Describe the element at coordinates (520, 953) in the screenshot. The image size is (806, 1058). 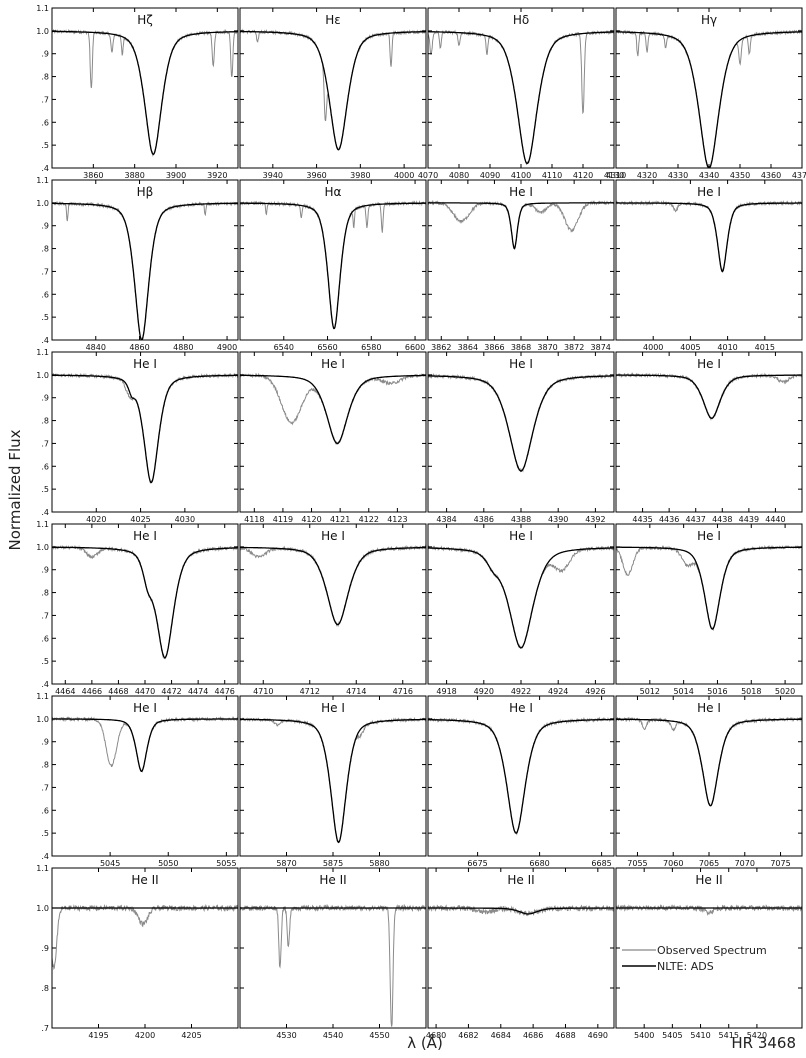
I see `spectrum-panel: 4680 4682 4684 4686 4688 4690 He II` at that location.